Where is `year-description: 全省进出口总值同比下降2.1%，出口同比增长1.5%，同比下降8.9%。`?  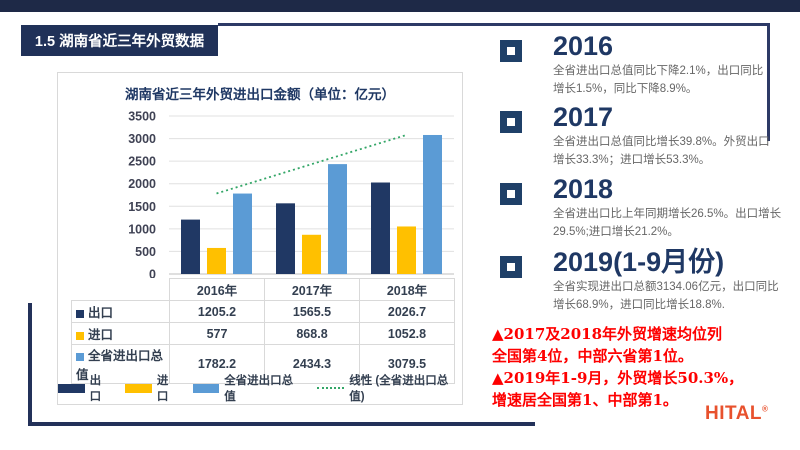 year-description: 全省进出口总值同比下降2.1%，出口同比增长1.5%，同比下降8.9%。 is located at coordinates (658, 80).